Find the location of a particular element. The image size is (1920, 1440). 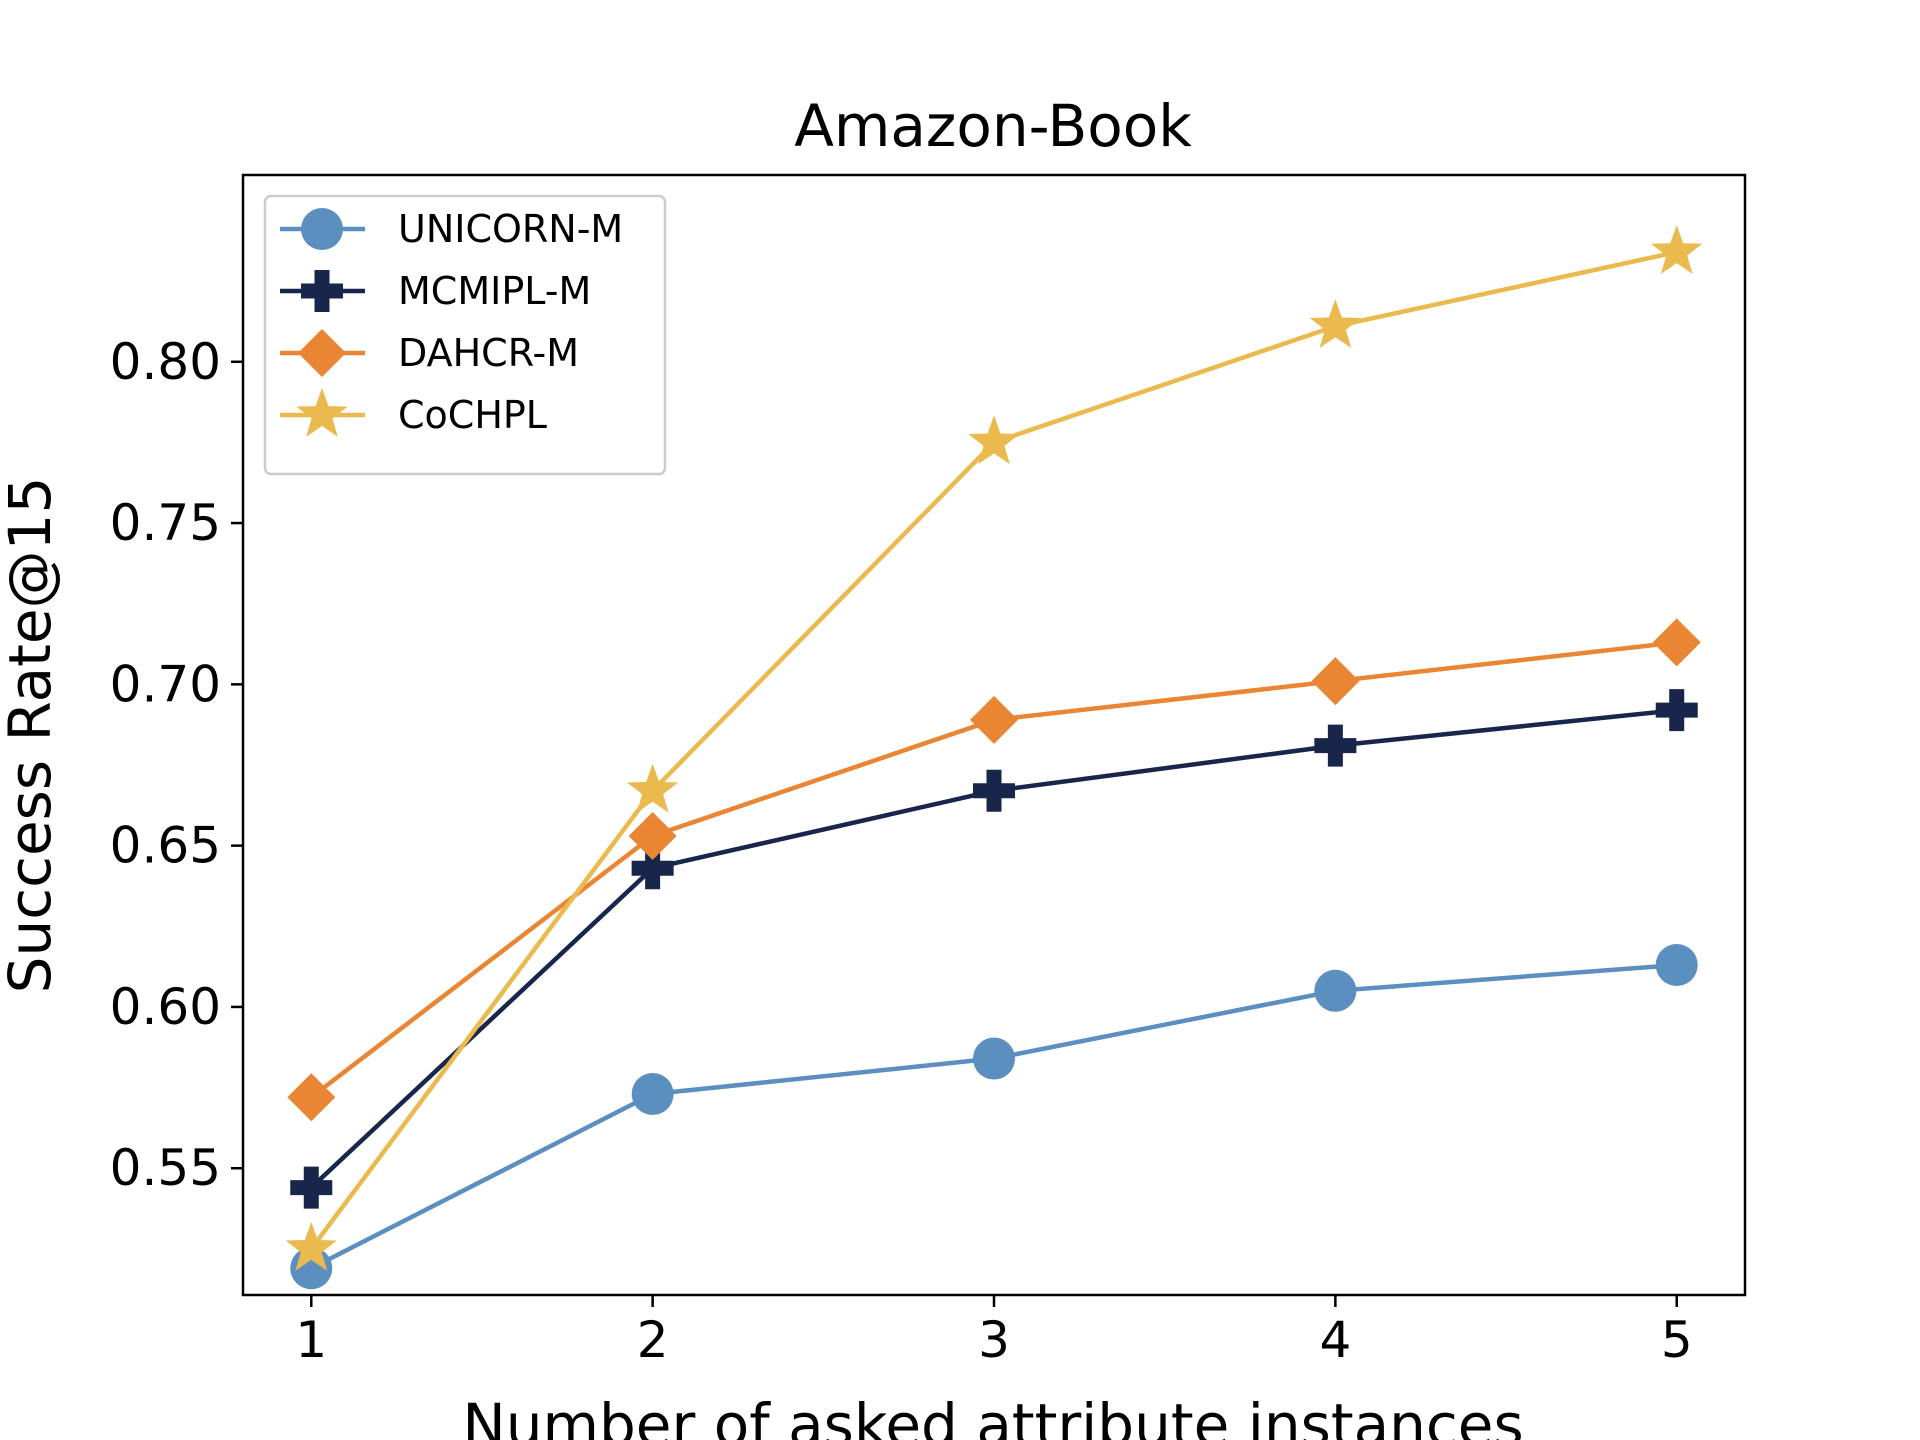

legend-marker-dahcr-m is located at coordinates (322, 353).